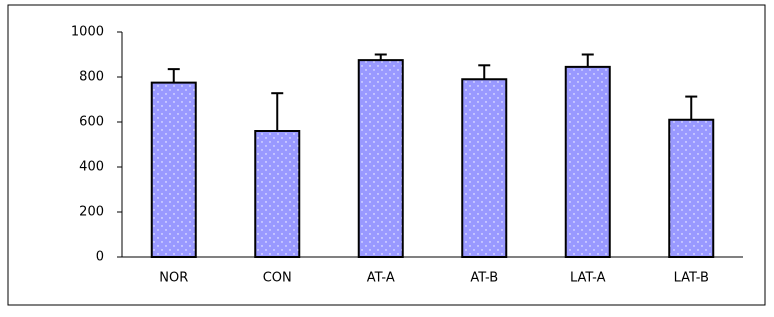 This screenshot has height=317, width=774. I want to click on x-tick-label: LAT-B, so click(691, 278).